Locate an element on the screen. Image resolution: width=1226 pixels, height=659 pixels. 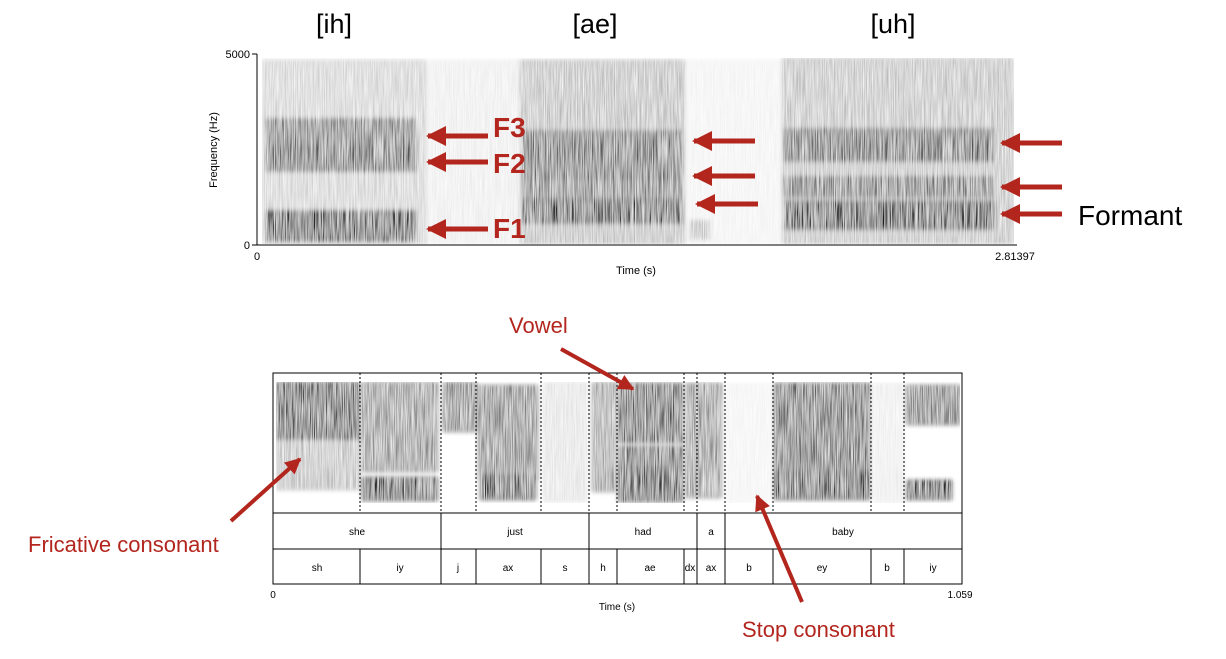
word-label: baby is located at coordinates (843, 532).